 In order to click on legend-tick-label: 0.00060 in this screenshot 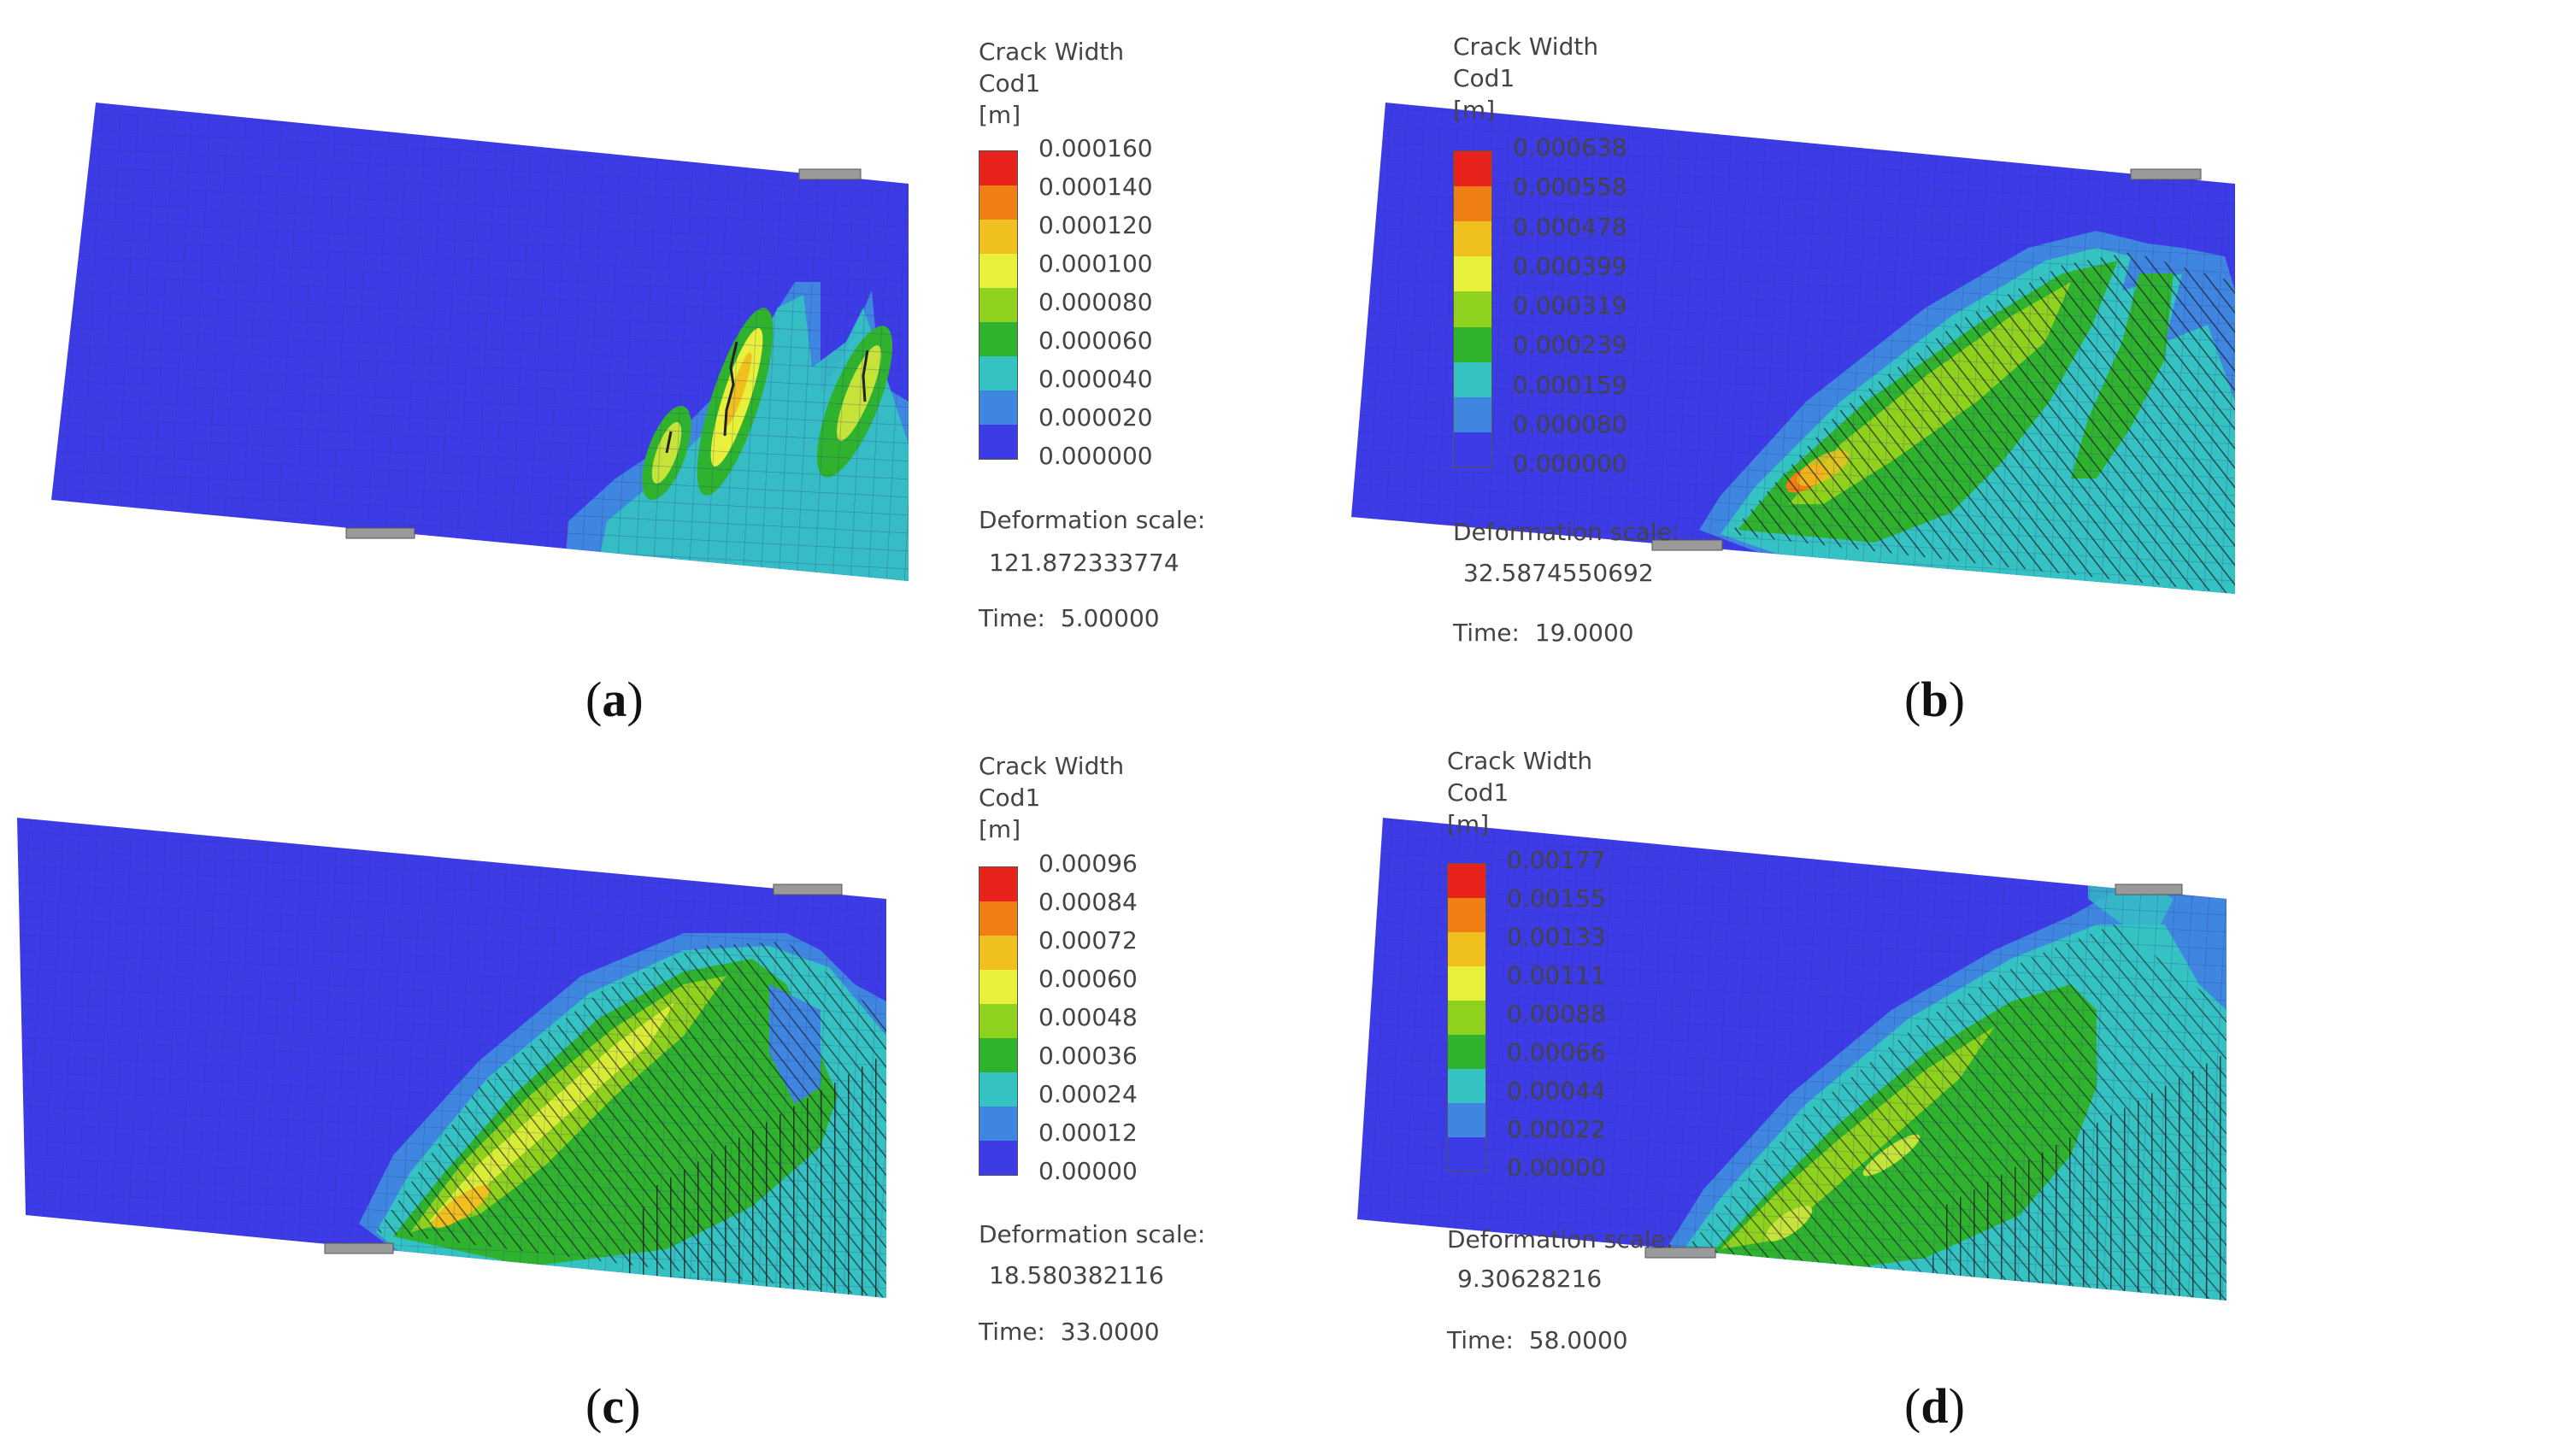, I will do `click(1088, 979)`.